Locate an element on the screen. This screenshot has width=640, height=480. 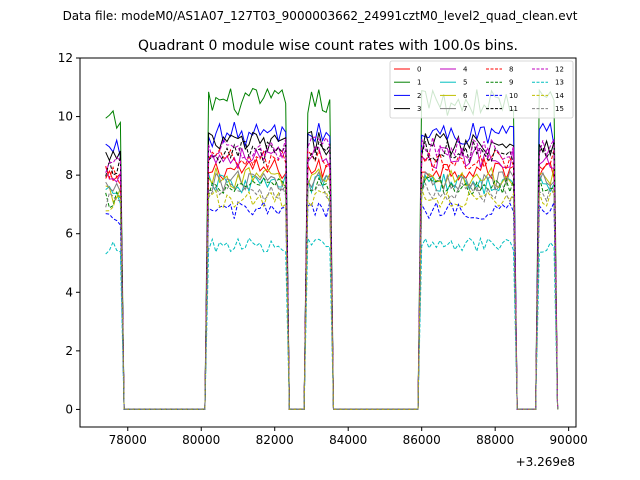
legend-label-6: 6 is located at coordinates (465, 96).